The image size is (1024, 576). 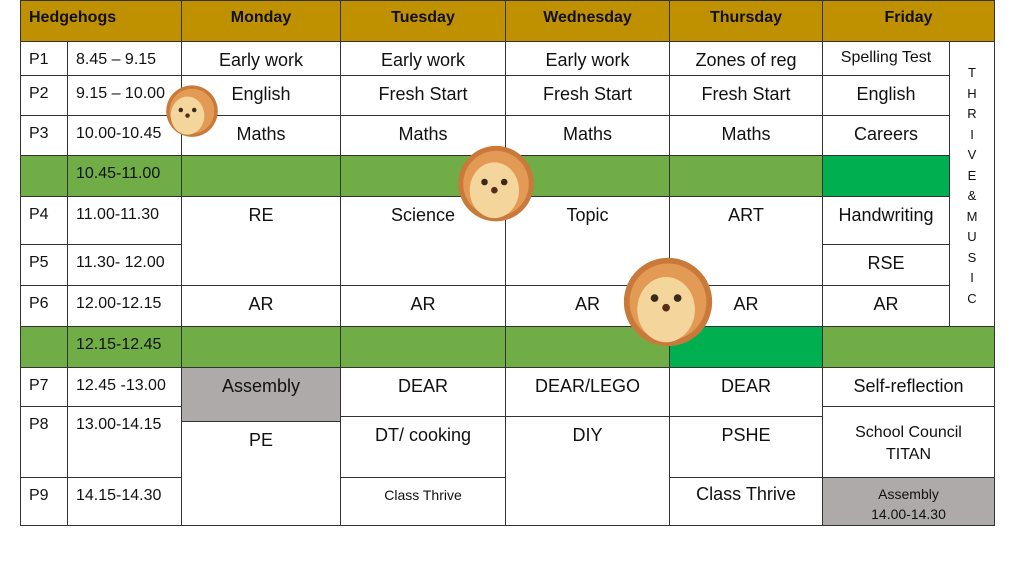 What do you see at coordinates (886, 95) in the screenshot?
I see `lesson-cell: English` at bounding box center [886, 95].